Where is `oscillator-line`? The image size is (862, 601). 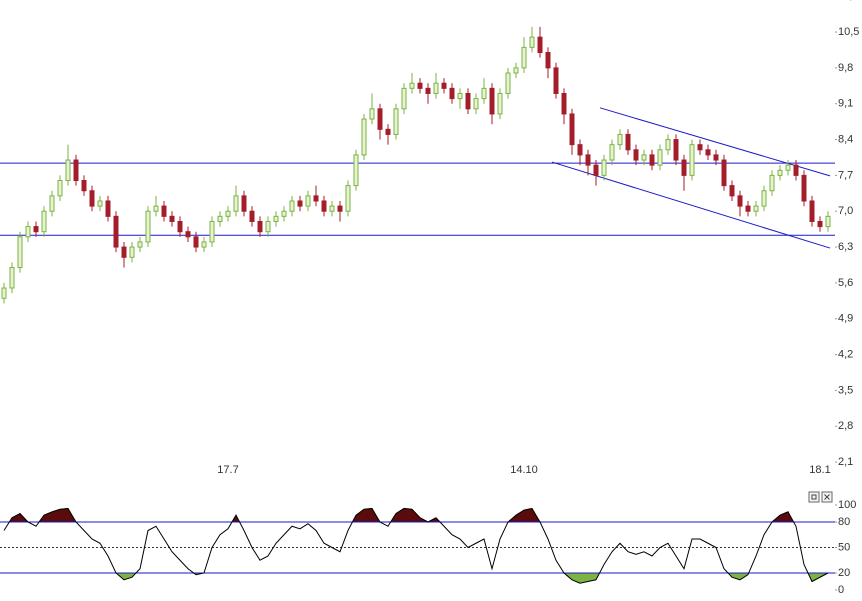 oscillator-line is located at coordinates (416, 545).